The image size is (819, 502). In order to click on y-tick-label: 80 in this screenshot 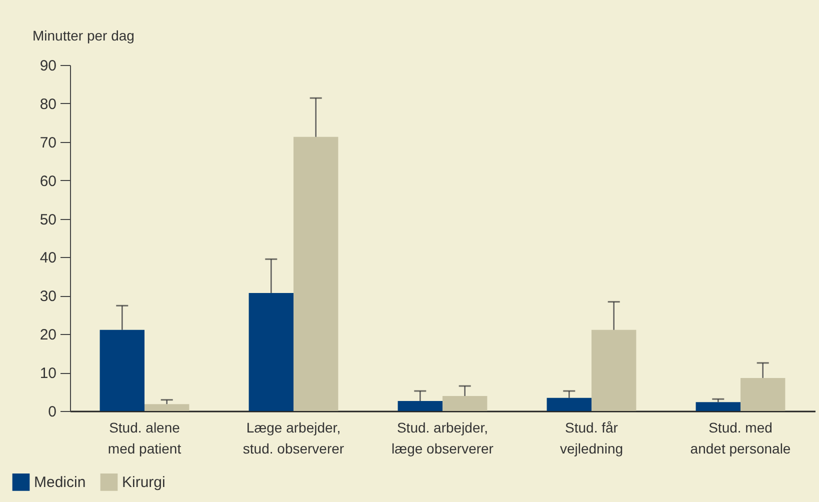, I will do `click(48, 104)`.